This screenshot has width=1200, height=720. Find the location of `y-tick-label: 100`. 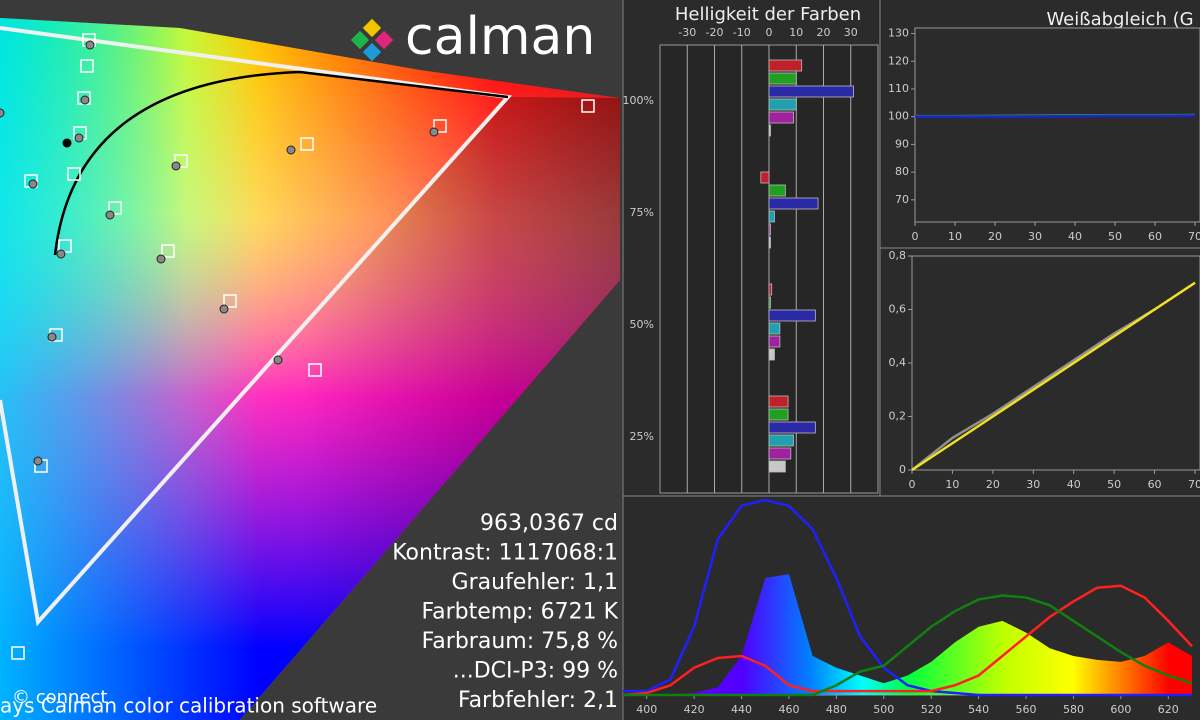

y-tick-label: 100 is located at coordinates (898, 116).